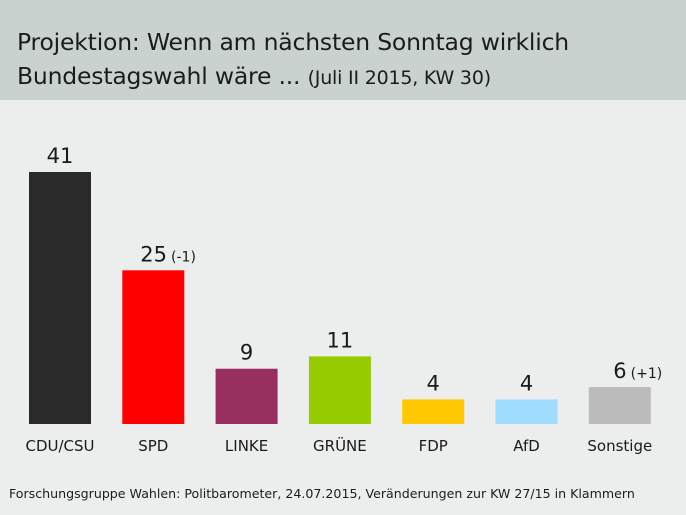 The width and height of the screenshot is (686, 515). I want to click on category-label: LINKE, so click(246, 446).